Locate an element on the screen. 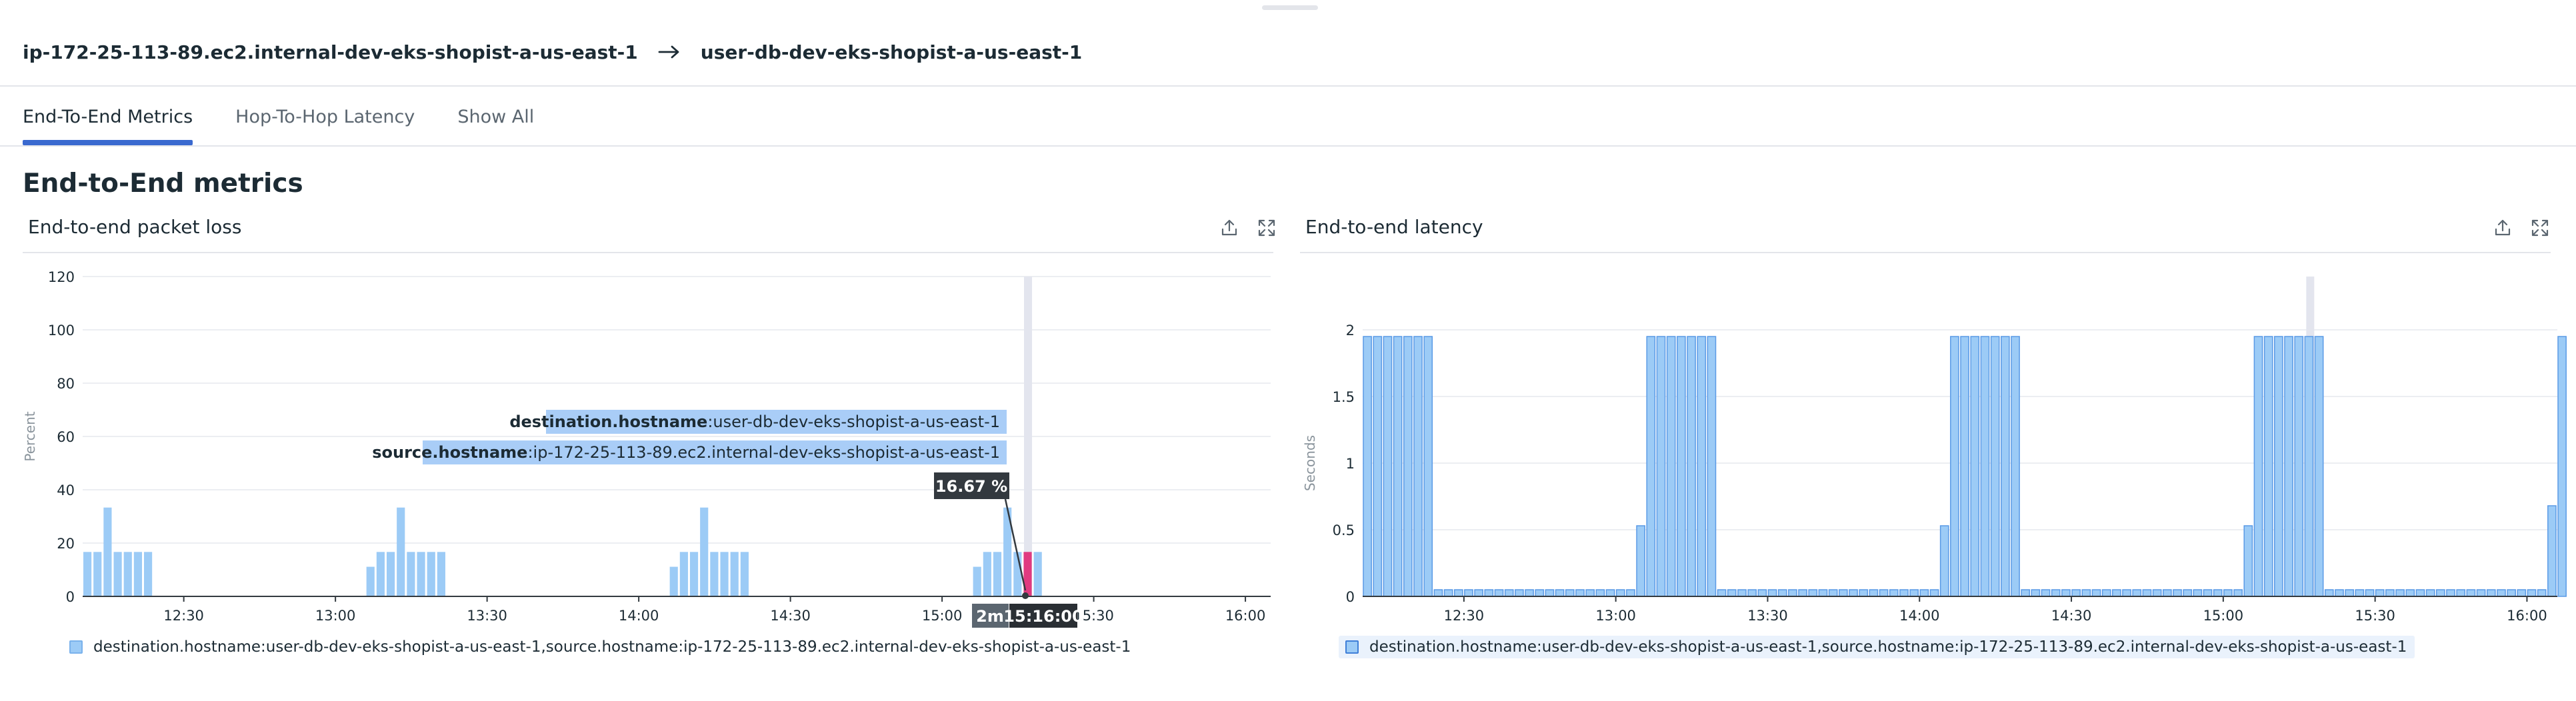 This screenshot has width=2576, height=701. section-title: End-to-End metrics is located at coordinates (163, 184).